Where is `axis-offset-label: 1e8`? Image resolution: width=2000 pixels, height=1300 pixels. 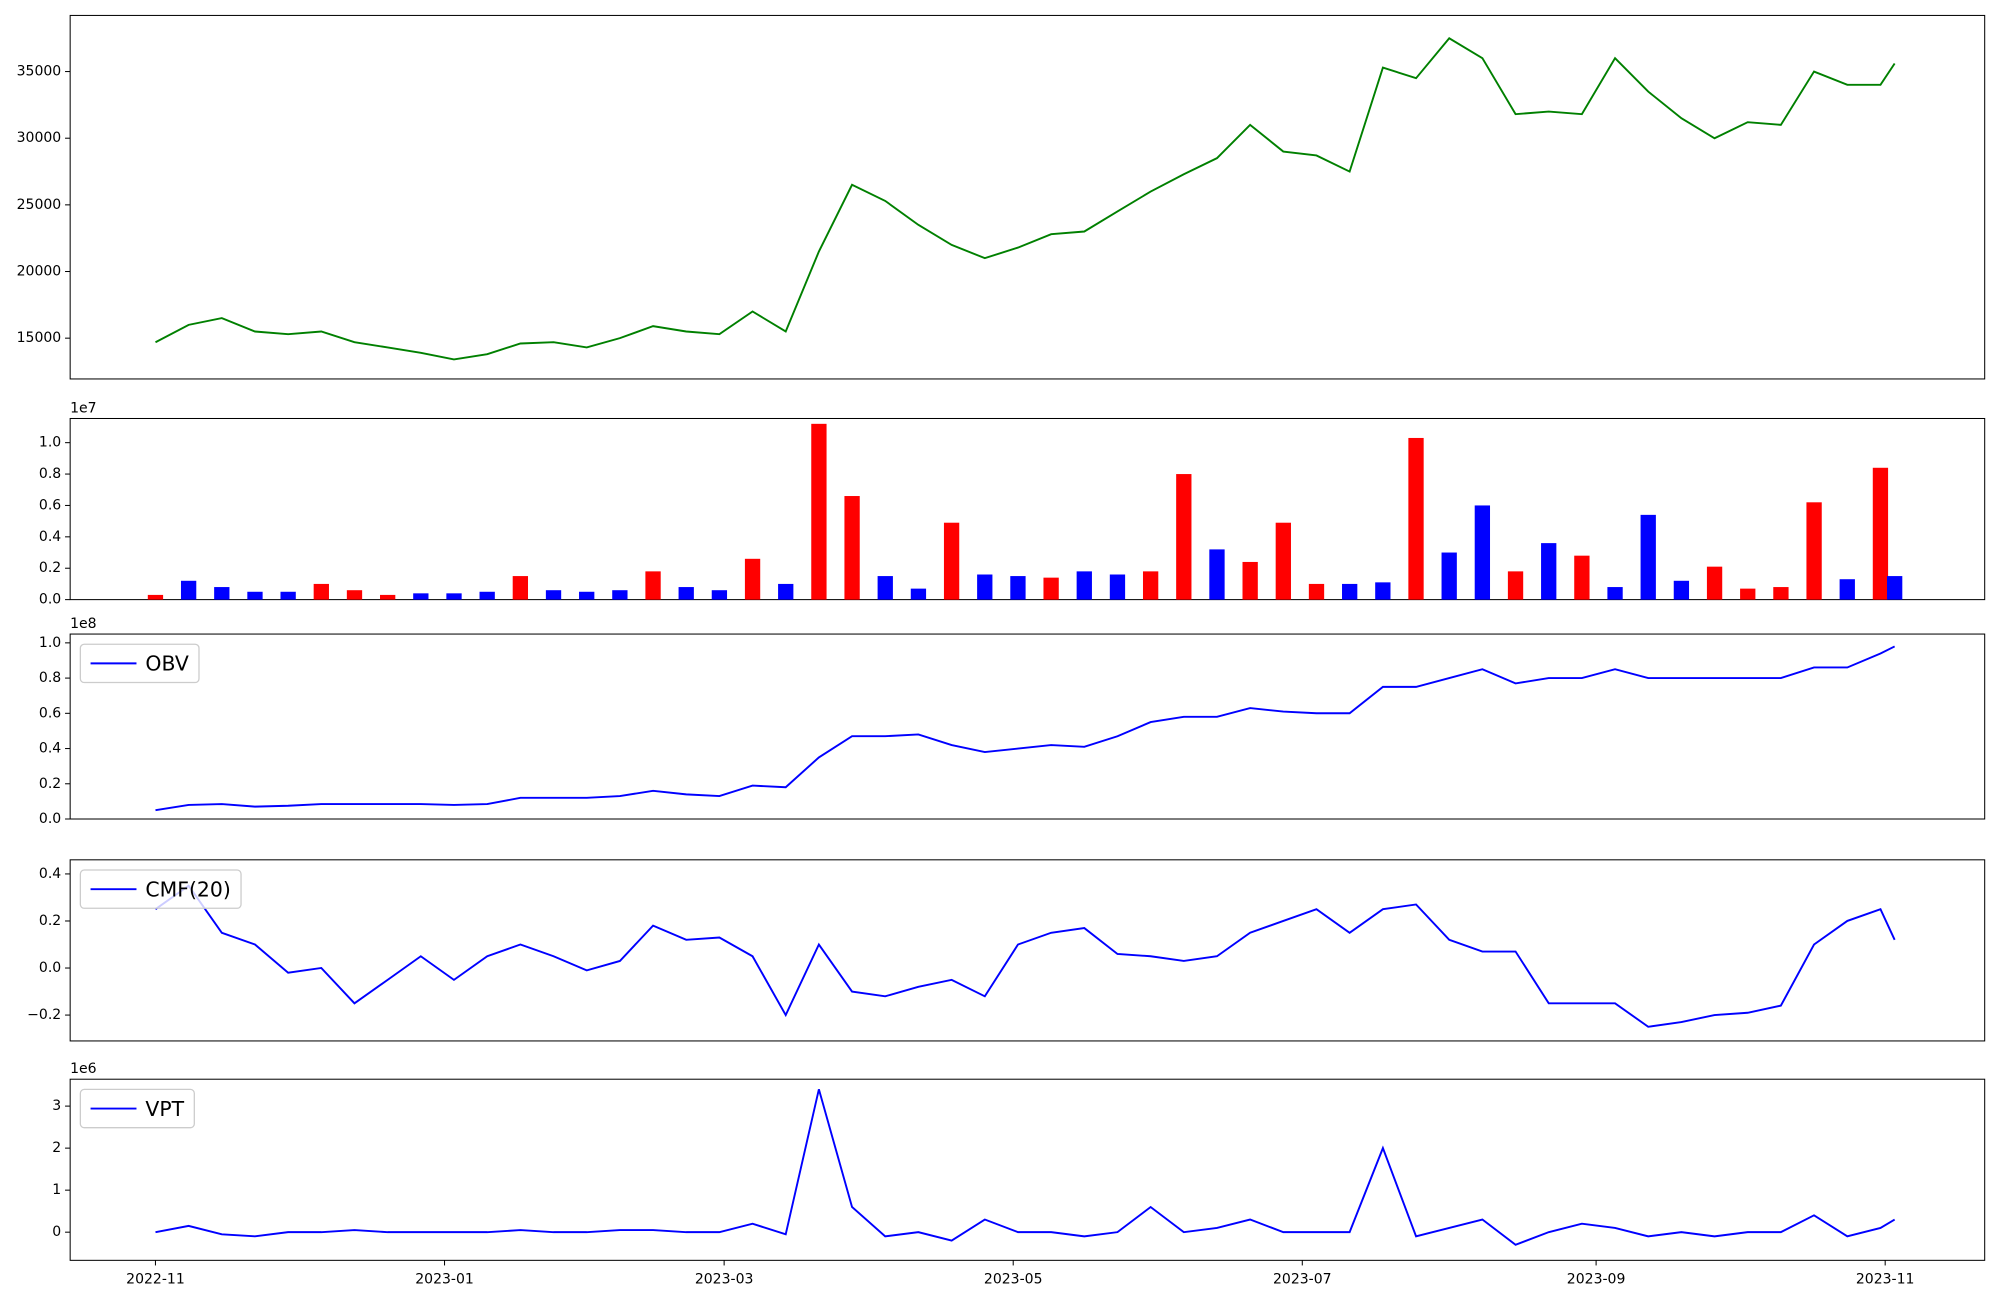 axis-offset-label: 1e8 is located at coordinates (83, 624).